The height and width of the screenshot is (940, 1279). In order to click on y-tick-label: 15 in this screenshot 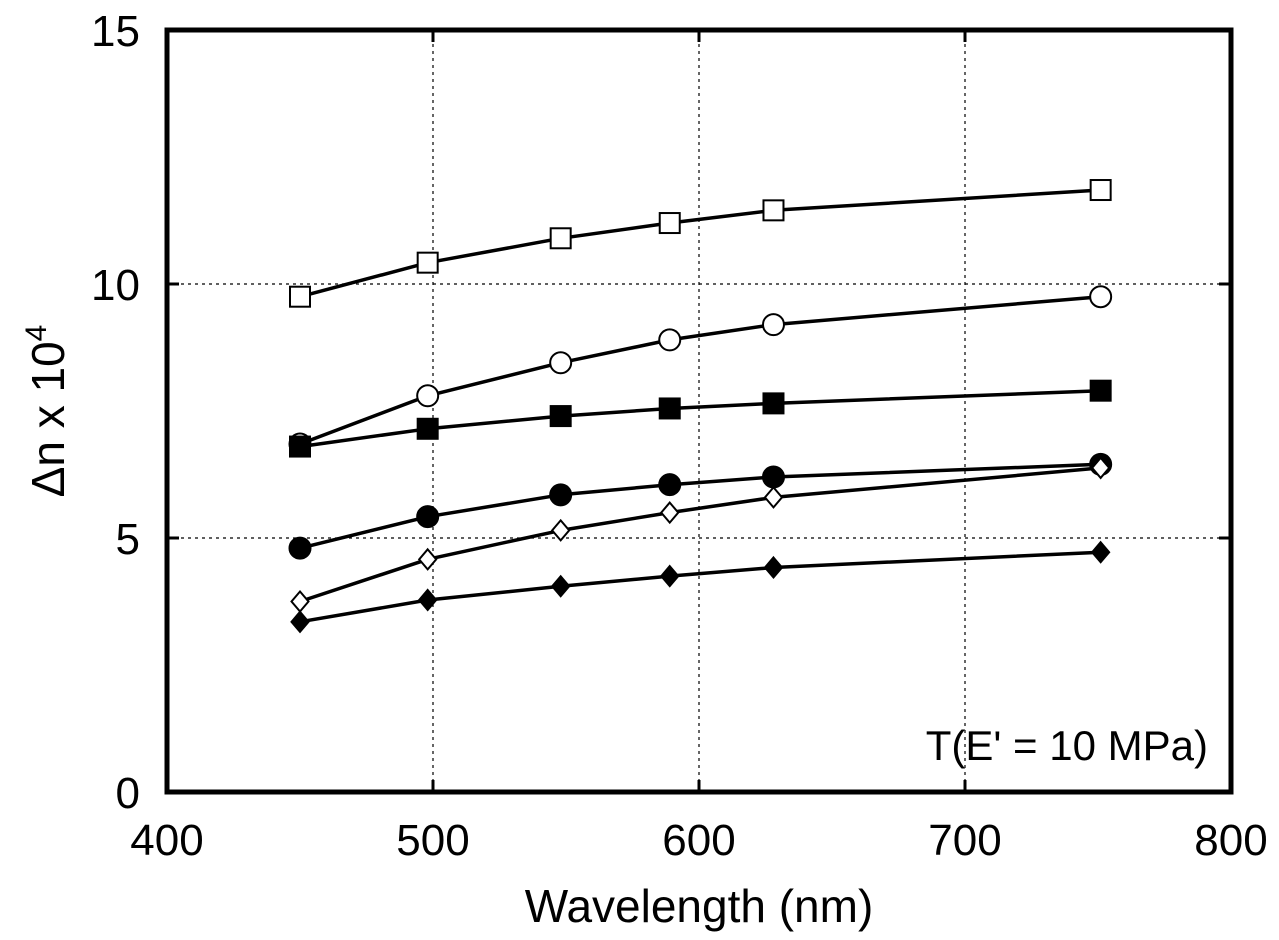, I will do `click(115, 31)`.